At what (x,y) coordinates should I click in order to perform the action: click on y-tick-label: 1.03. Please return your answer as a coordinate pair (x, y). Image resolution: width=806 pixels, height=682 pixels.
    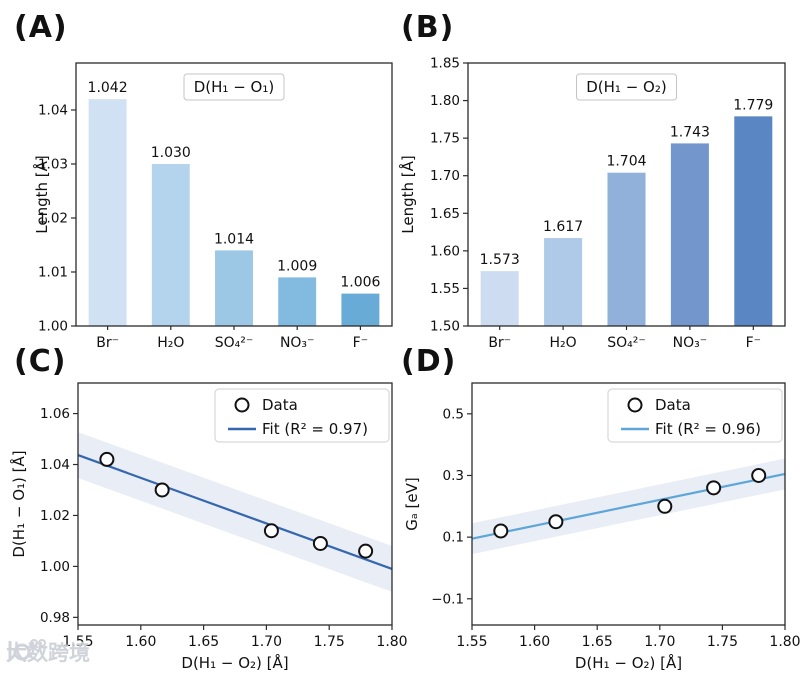
    Looking at the image, I should click on (53, 164).